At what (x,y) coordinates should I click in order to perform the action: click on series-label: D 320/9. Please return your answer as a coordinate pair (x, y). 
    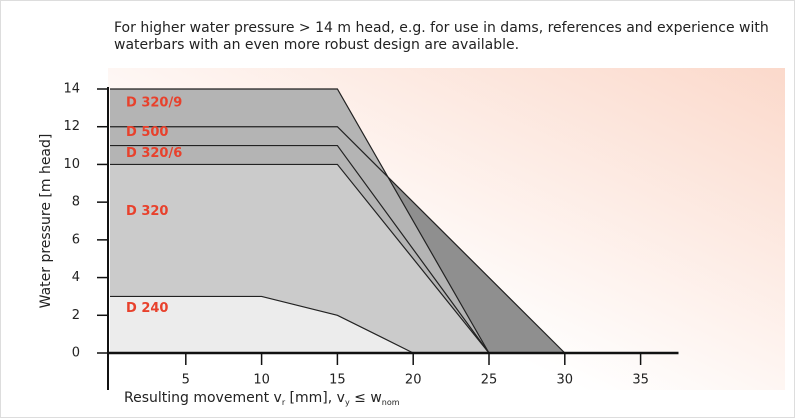
    Looking at the image, I should click on (154, 103).